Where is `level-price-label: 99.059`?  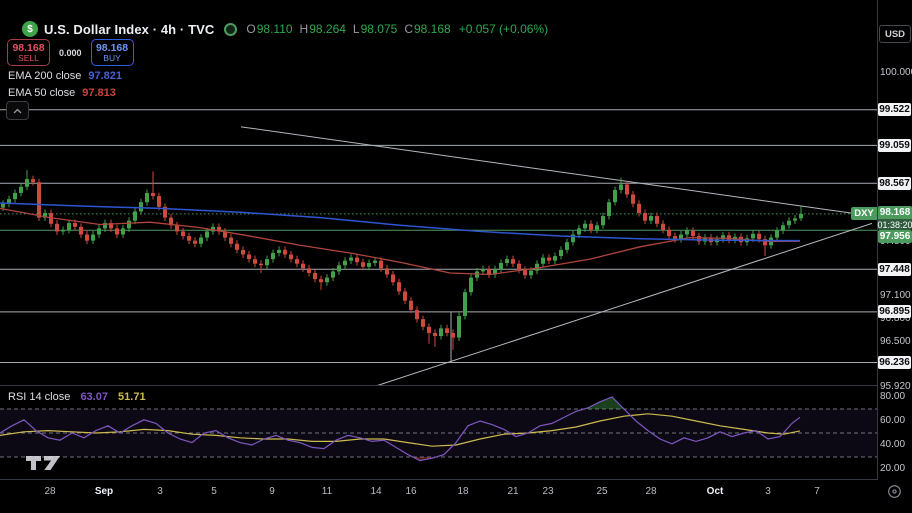
level-price-label: 99.059 is located at coordinates (894, 145).